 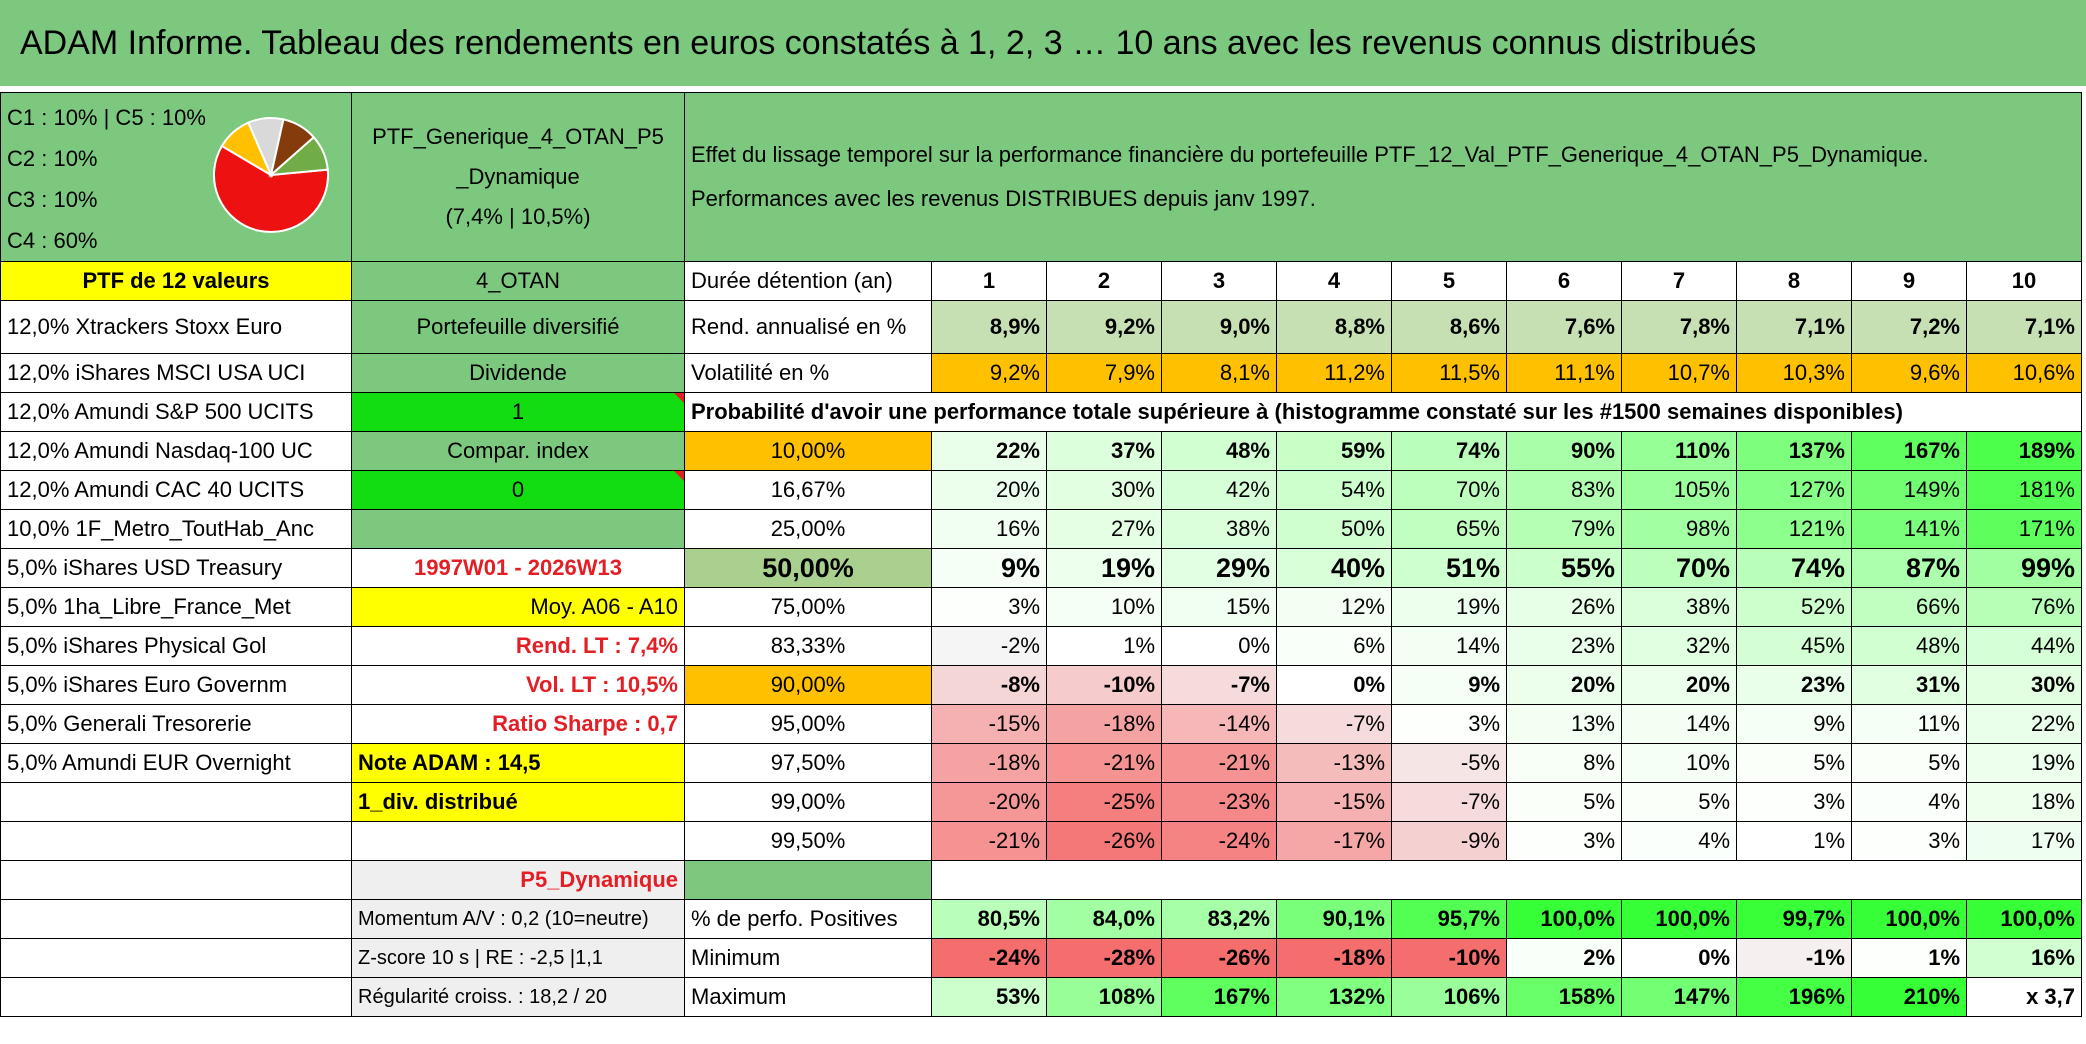 What do you see at coordinates (1474, 326) in the screenshot?
I see `rend-value: 8,6%` at bounding box center [1474, 326].